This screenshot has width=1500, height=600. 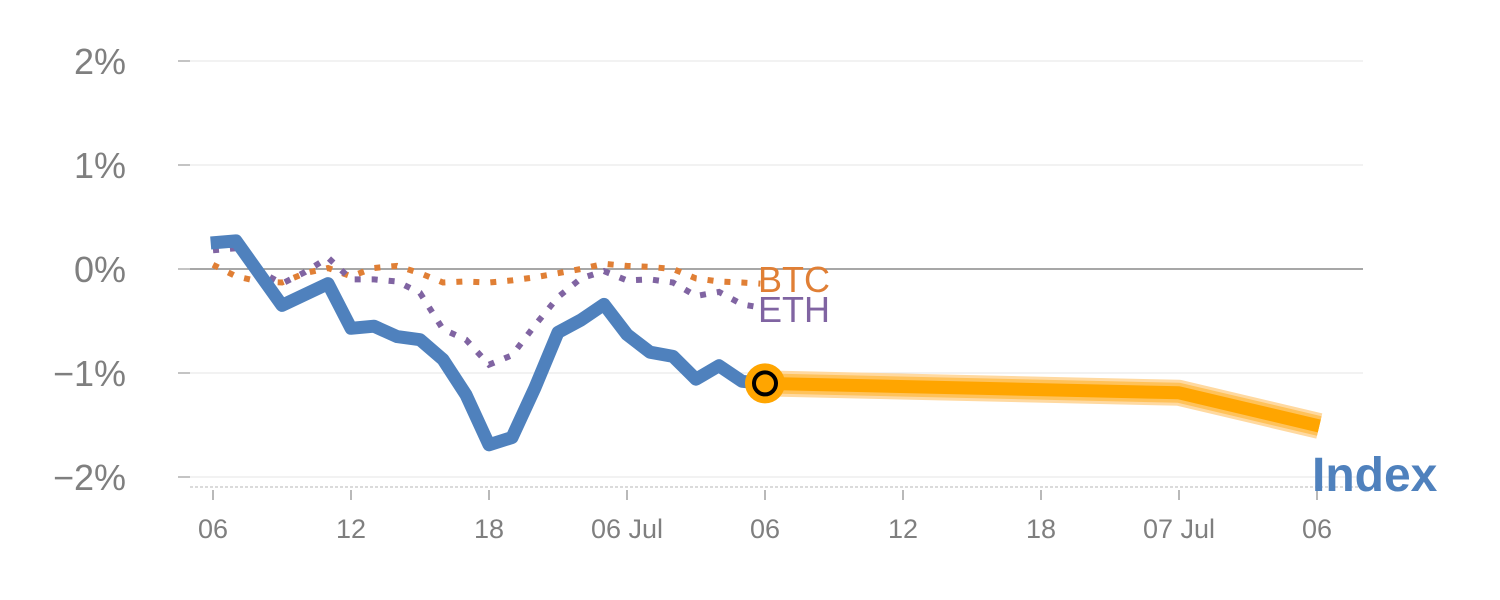 I want to click on index-label: Index, so click(x=1375, y=475).